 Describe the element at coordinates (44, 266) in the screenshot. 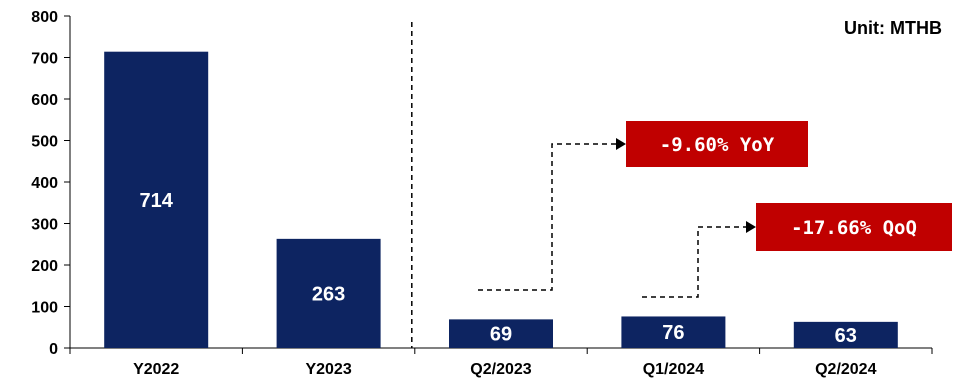

I see `y-tick-label: 200` at that location.